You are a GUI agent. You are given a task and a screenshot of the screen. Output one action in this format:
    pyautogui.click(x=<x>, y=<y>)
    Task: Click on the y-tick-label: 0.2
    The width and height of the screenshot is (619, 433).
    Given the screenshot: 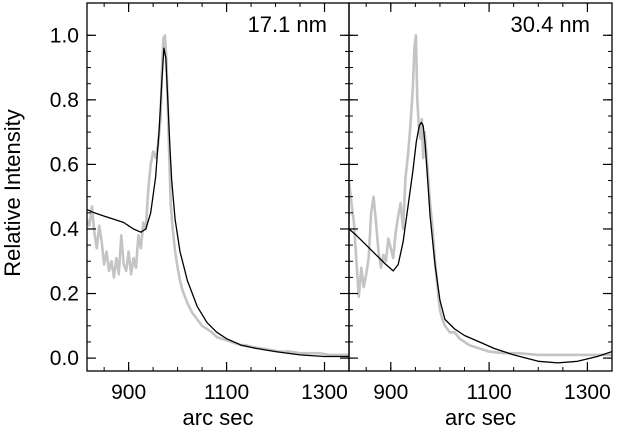 What is the action you would take?
    pyautogui.click(x=64, y=294)
    